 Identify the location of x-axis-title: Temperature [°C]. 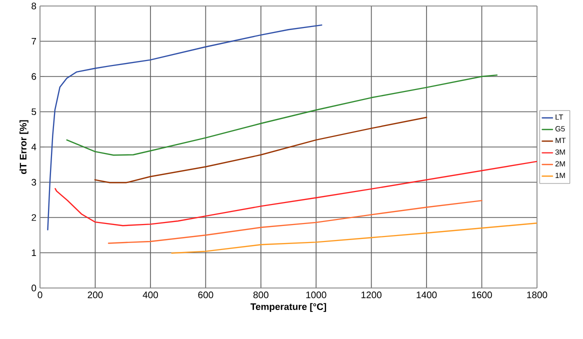
(288, 307).